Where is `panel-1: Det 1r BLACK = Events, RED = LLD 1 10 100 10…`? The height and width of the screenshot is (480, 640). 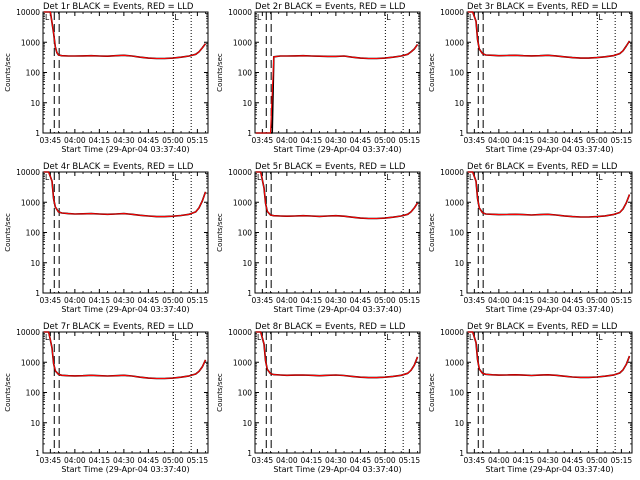
panel-1: Det 1r BLACK = Events, RED = LLD 1 10 100 10… is located at coordinates (106, 78).